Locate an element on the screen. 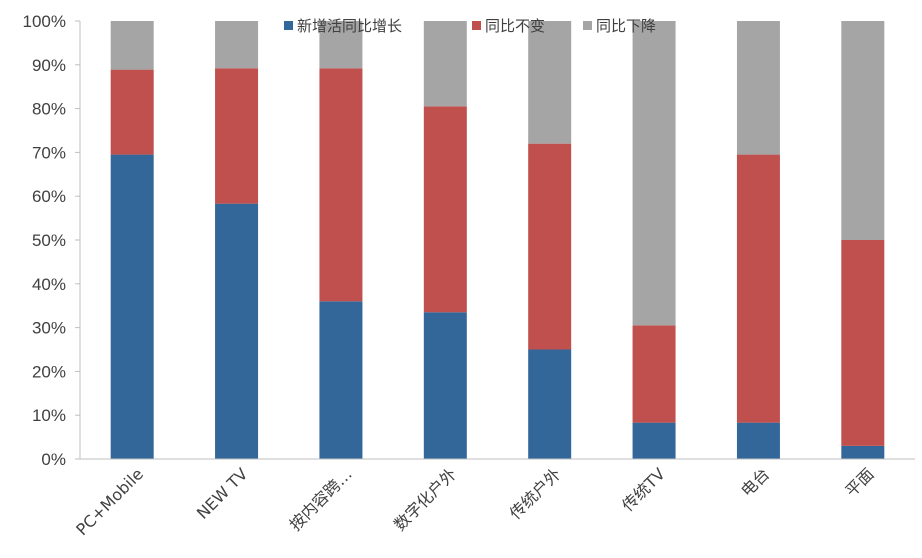  y-tick-label: 10% is located at coordinates (49, 415).